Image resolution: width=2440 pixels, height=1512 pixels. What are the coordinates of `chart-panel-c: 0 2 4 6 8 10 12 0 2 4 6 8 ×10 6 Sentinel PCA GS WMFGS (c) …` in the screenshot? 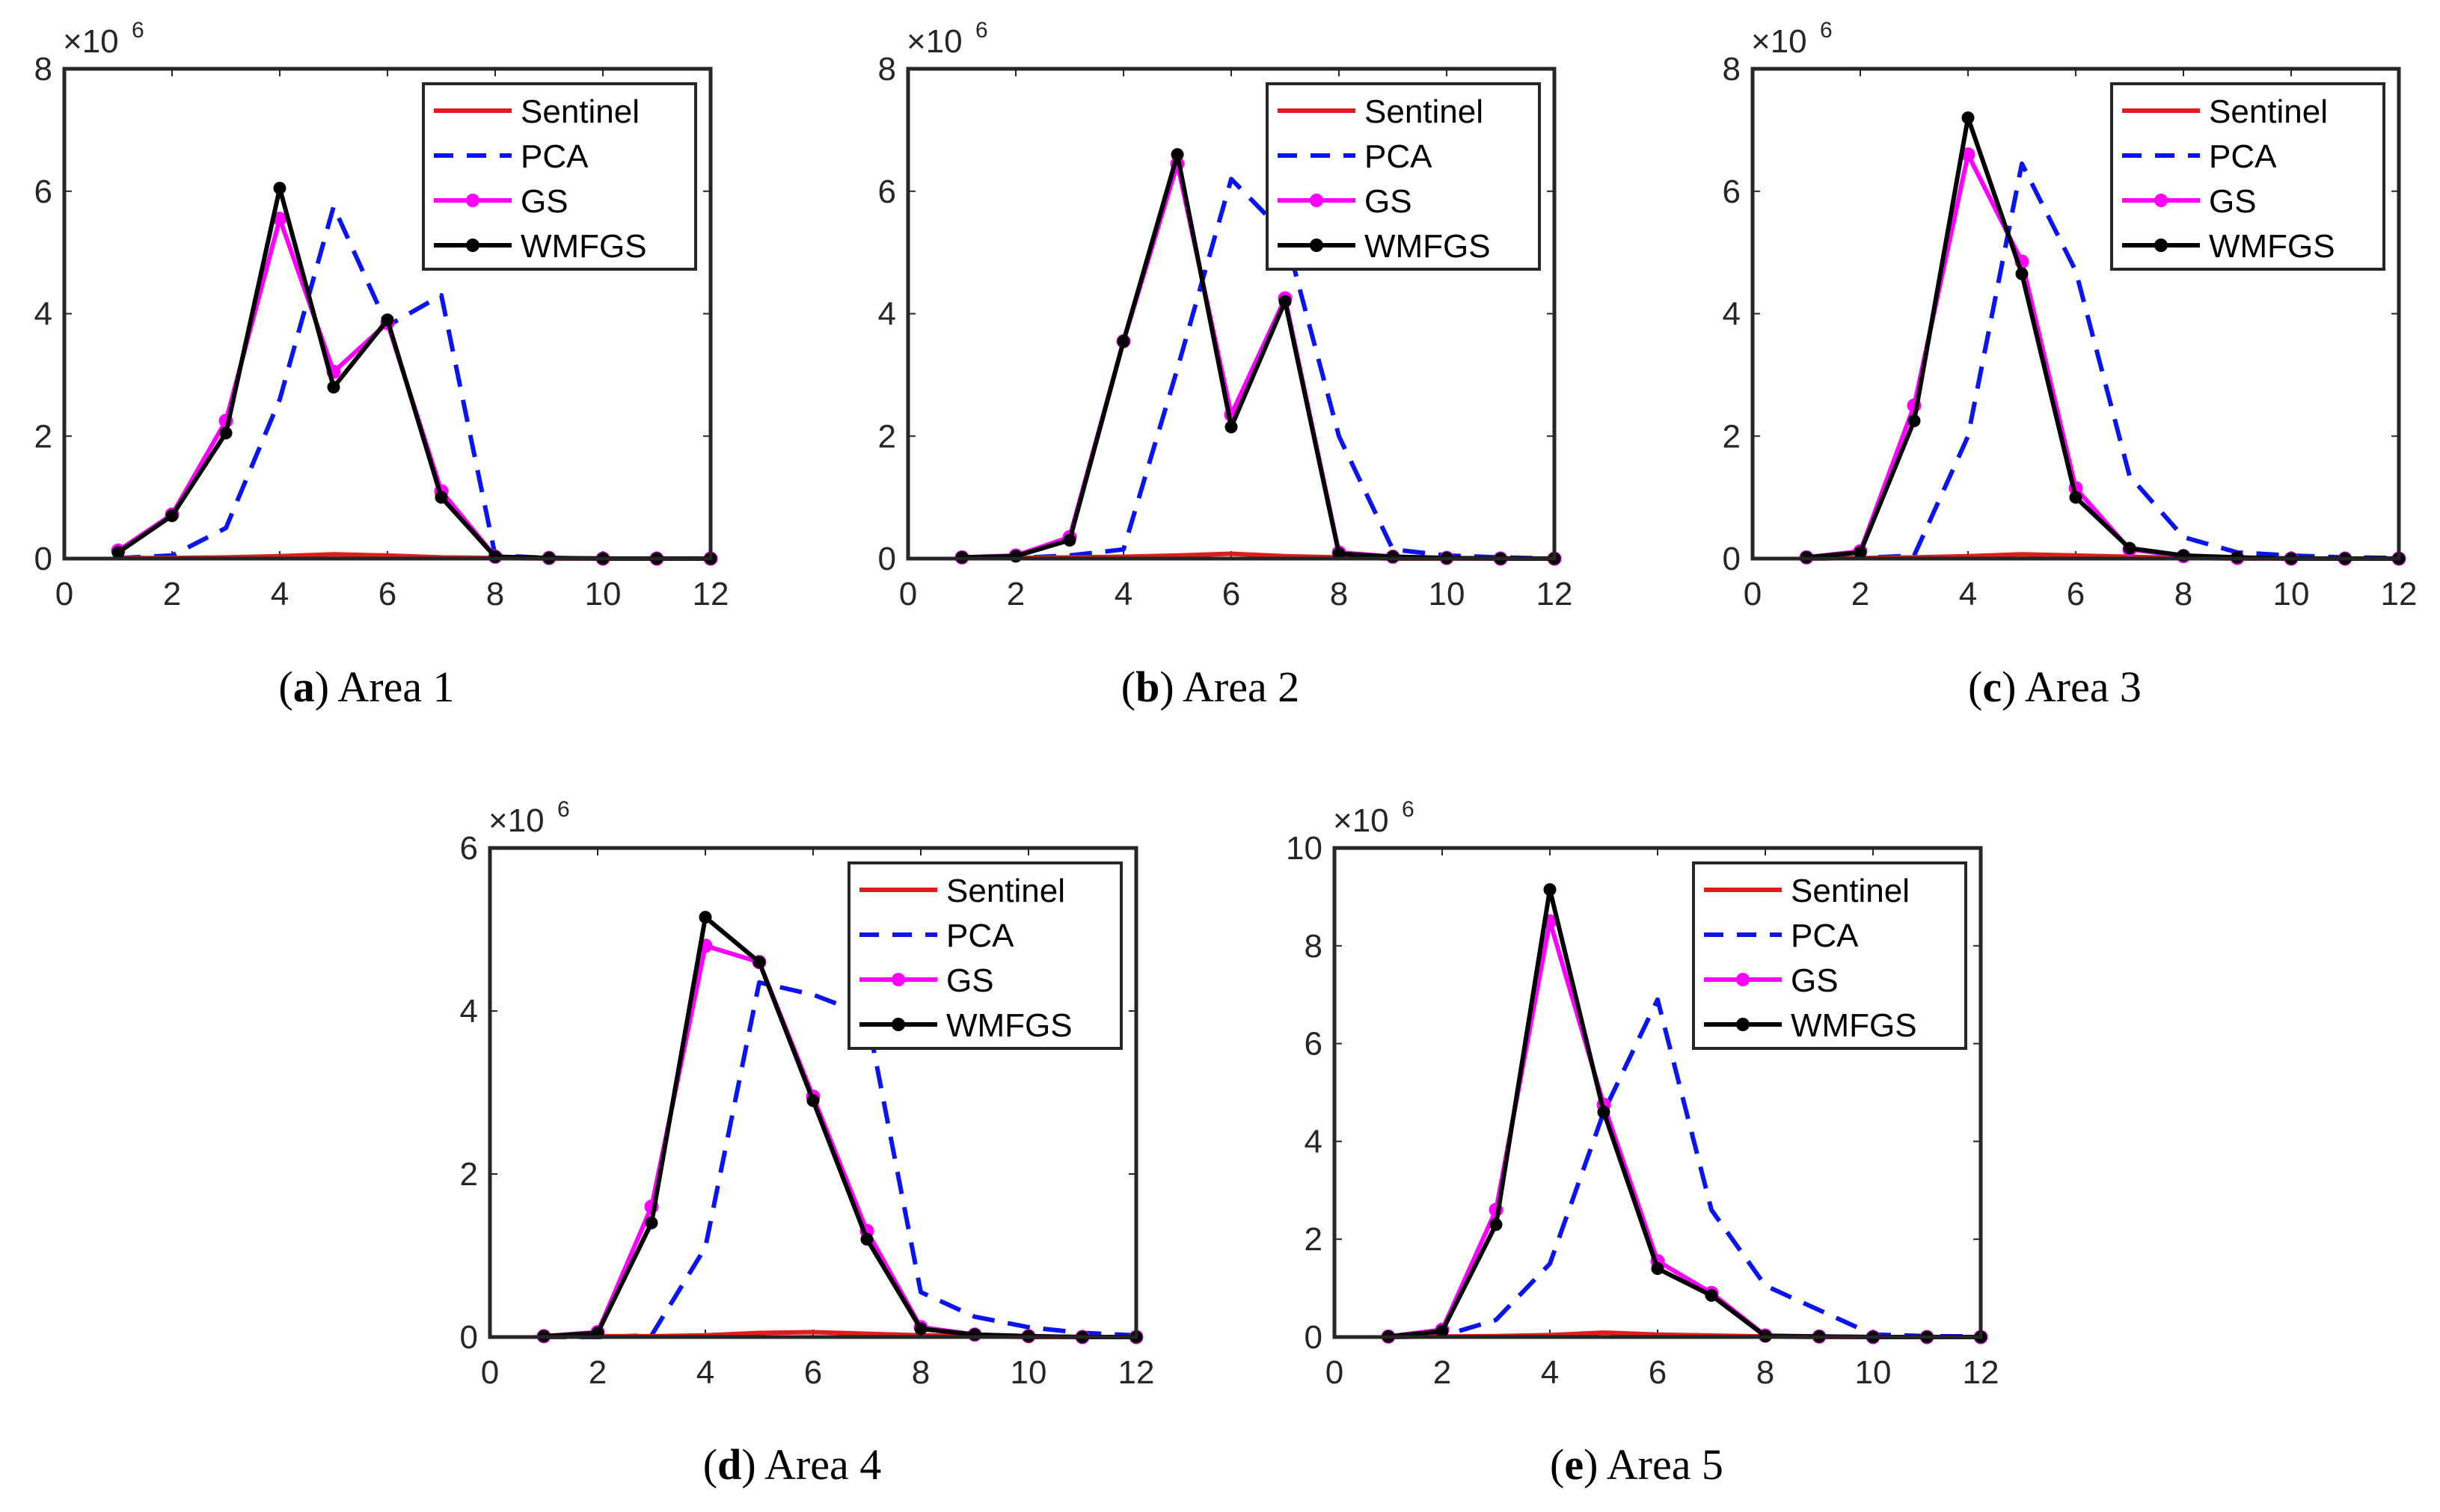 It's located at (2070, 364).